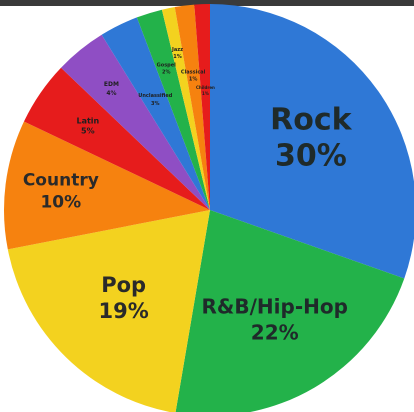 The image size is (414, 412). I want to click on slice-label-pct-gospel: 2%, so click(166, 73).